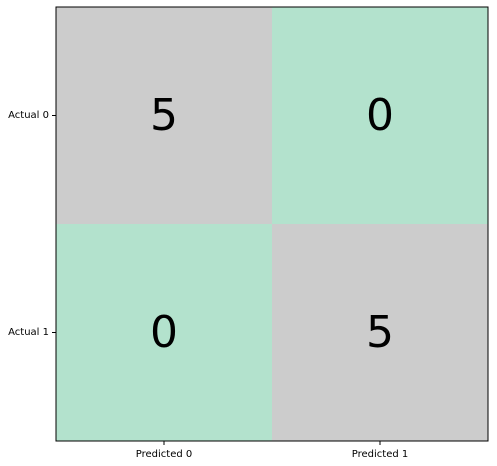 The height and width of the screenshot is (466, 497). What do you see at coordinates (380, 454) in the screenshot?
I see `x-tick-label-1: Predicted 1` at bounding box center [380, 454].